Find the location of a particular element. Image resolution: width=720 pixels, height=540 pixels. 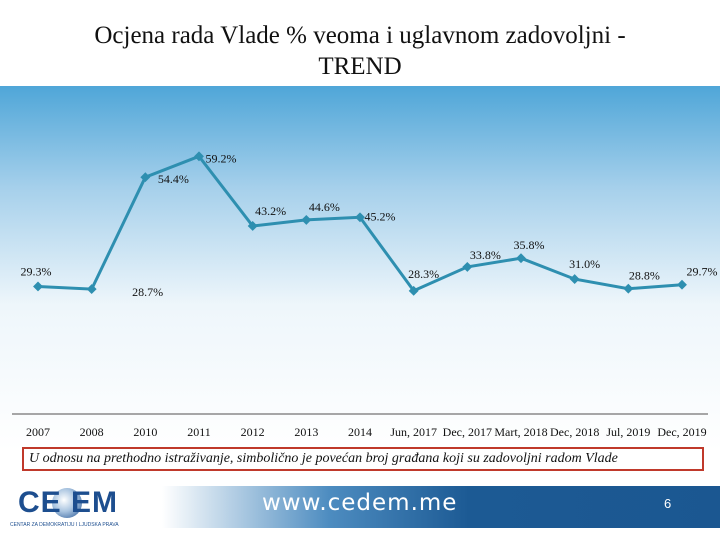

x-tick-label-1: 2008 is located at coordinates (92, 432).